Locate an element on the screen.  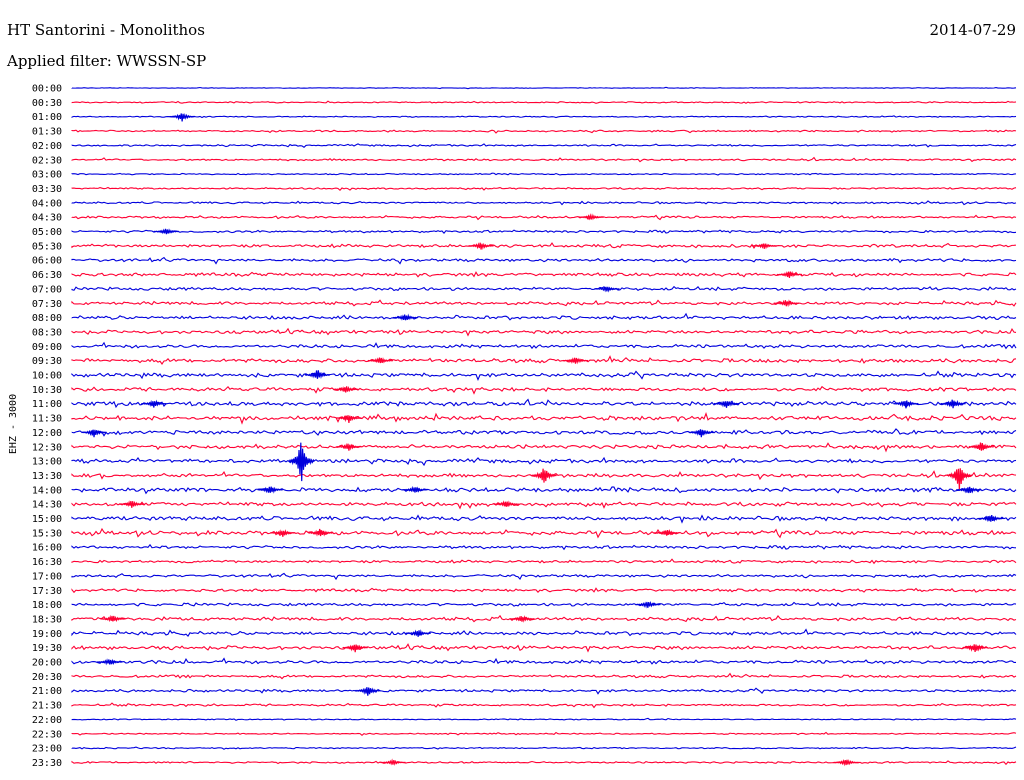
time-tick-label: 07:00 is located at coordinates (47, 289).